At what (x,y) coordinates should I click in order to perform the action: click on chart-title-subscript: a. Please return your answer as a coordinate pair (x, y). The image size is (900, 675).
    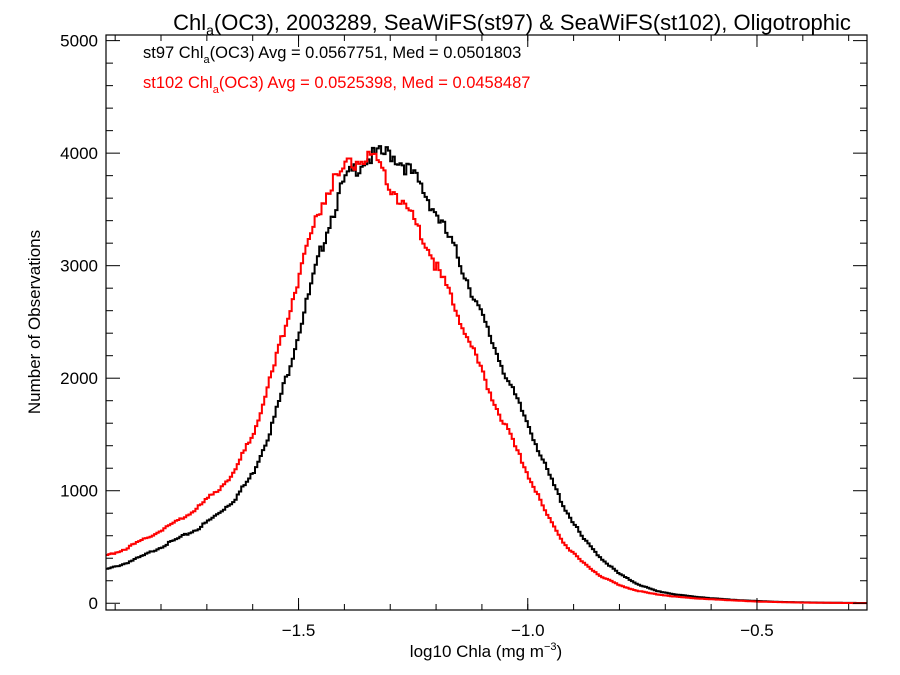
    Looking at the image, I should click on (210, 30).